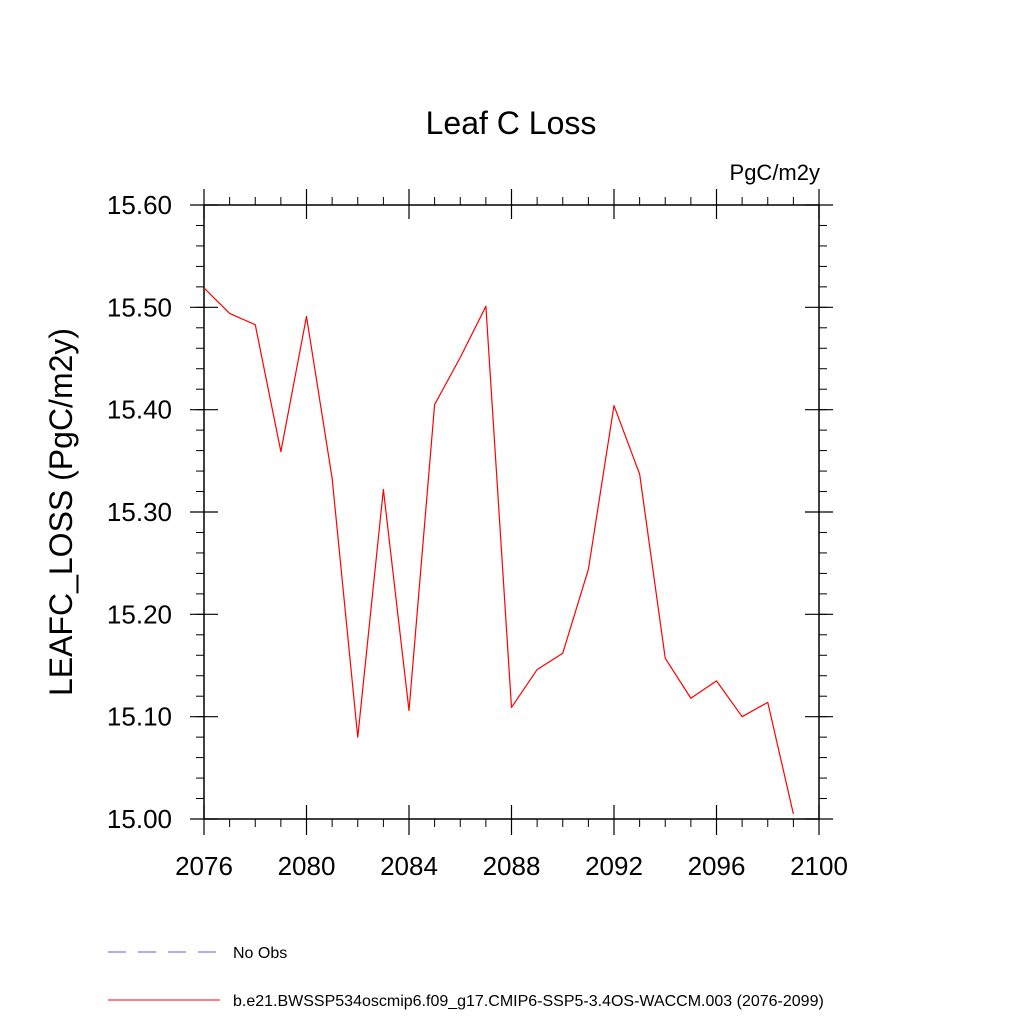 The width and height of the screenshot is (1024, 1024). I want to click on y-tick-label: 15.30, so click(139, 512).